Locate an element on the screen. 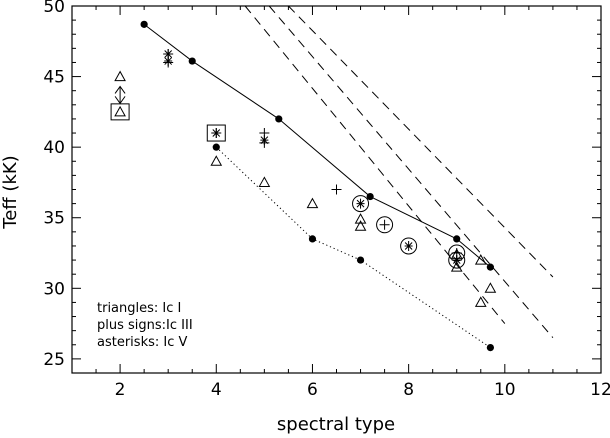 This screenshot has width=610, height=438. x-axis-label: spectral type is located at coordinates (336, 424).